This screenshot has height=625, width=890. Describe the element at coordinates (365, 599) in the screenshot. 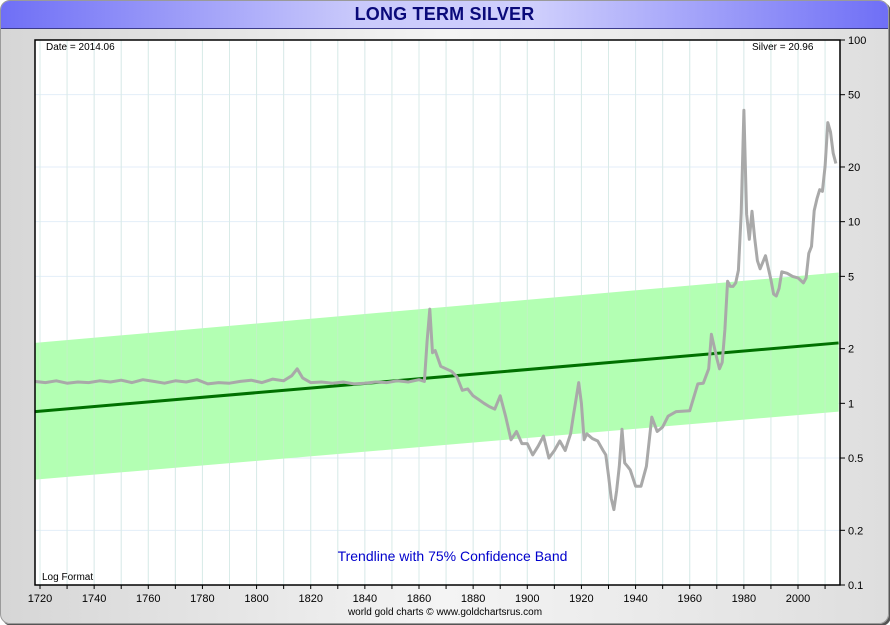

I see `x-tick-label: 1840` at that location.